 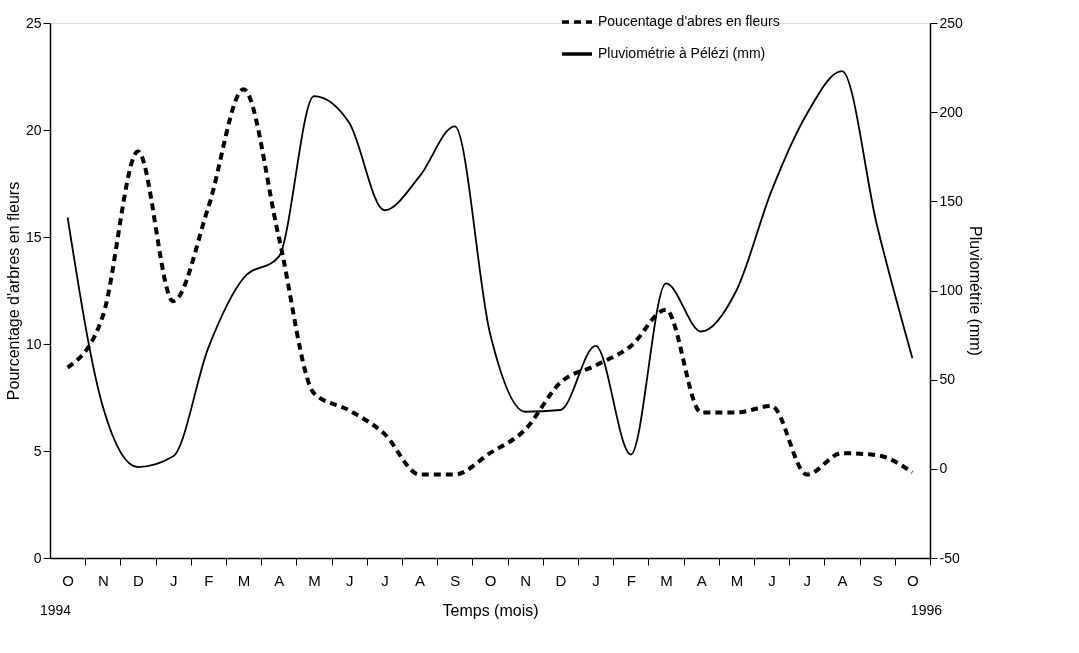 I want to click on y2-tick-label: 100, so click(x=951, y=290).